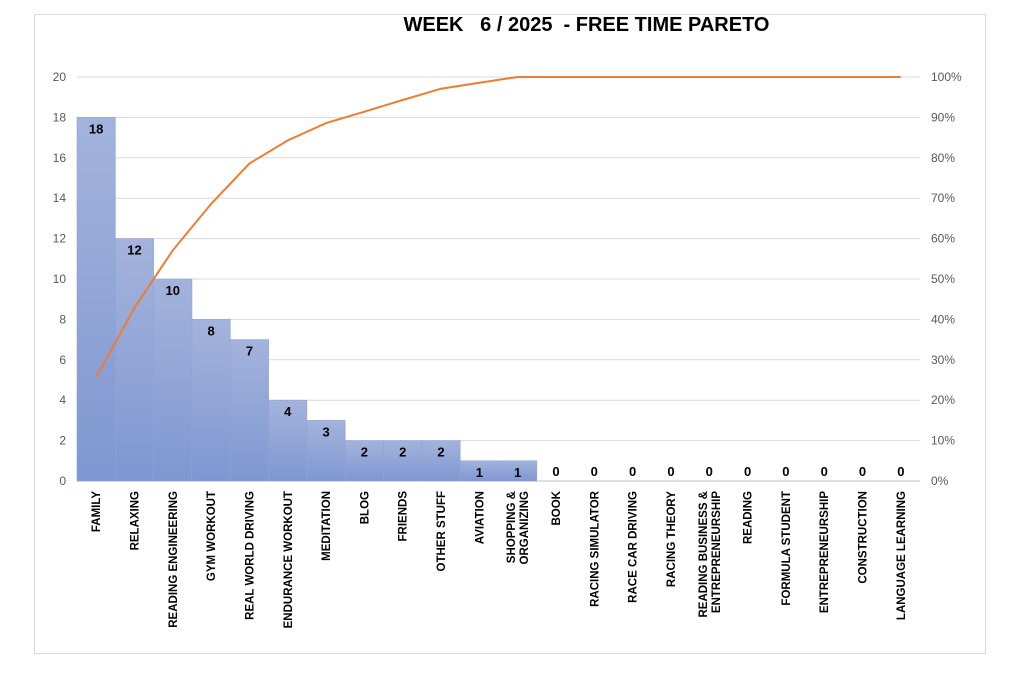 Image resolution: width=1023 pixels, height=697 pixels. What do you see at coordinates (249, 351) in the screenshot?
I see `bar-value-label: 7` at bounding box center [249, 351].